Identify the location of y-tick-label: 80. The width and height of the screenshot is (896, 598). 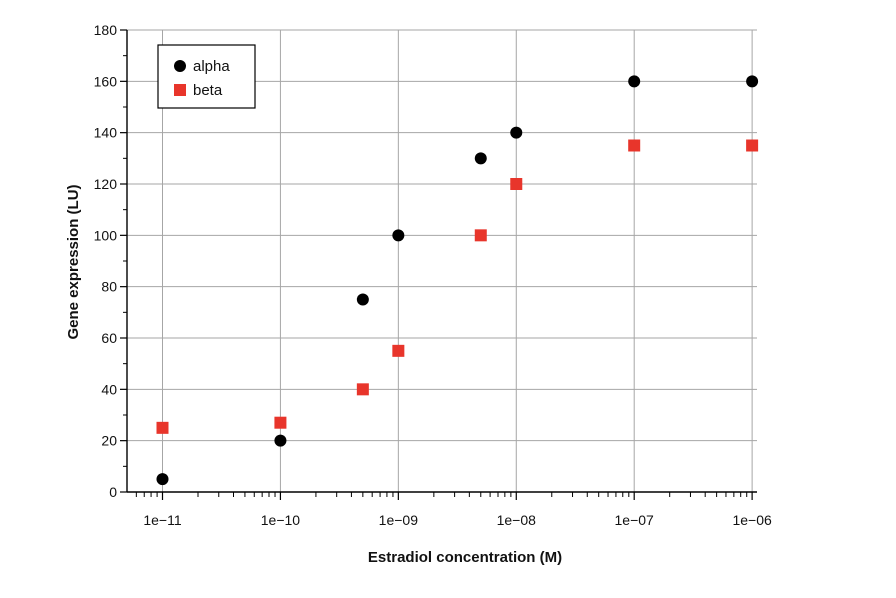
(109, 287).